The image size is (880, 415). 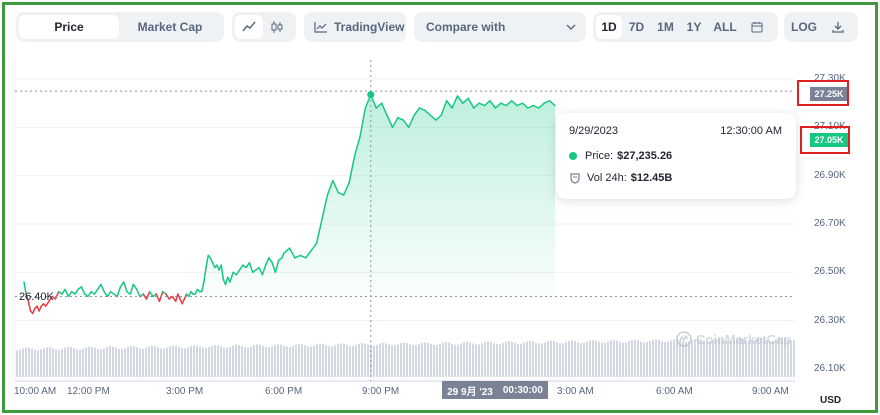 I want to click on calendar-icon, so click(x=757, y=27).